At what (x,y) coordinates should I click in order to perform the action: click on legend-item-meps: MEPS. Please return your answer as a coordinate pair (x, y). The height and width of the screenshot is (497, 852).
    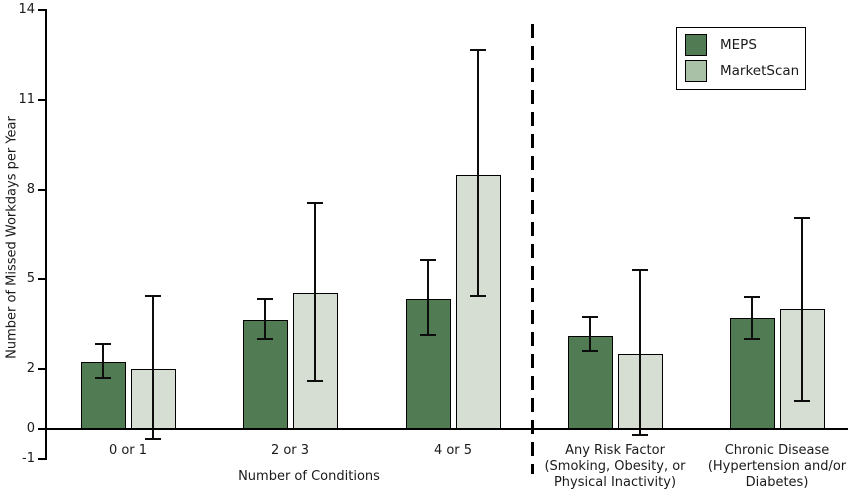
    Looking at the image, I should click on (745, 45).